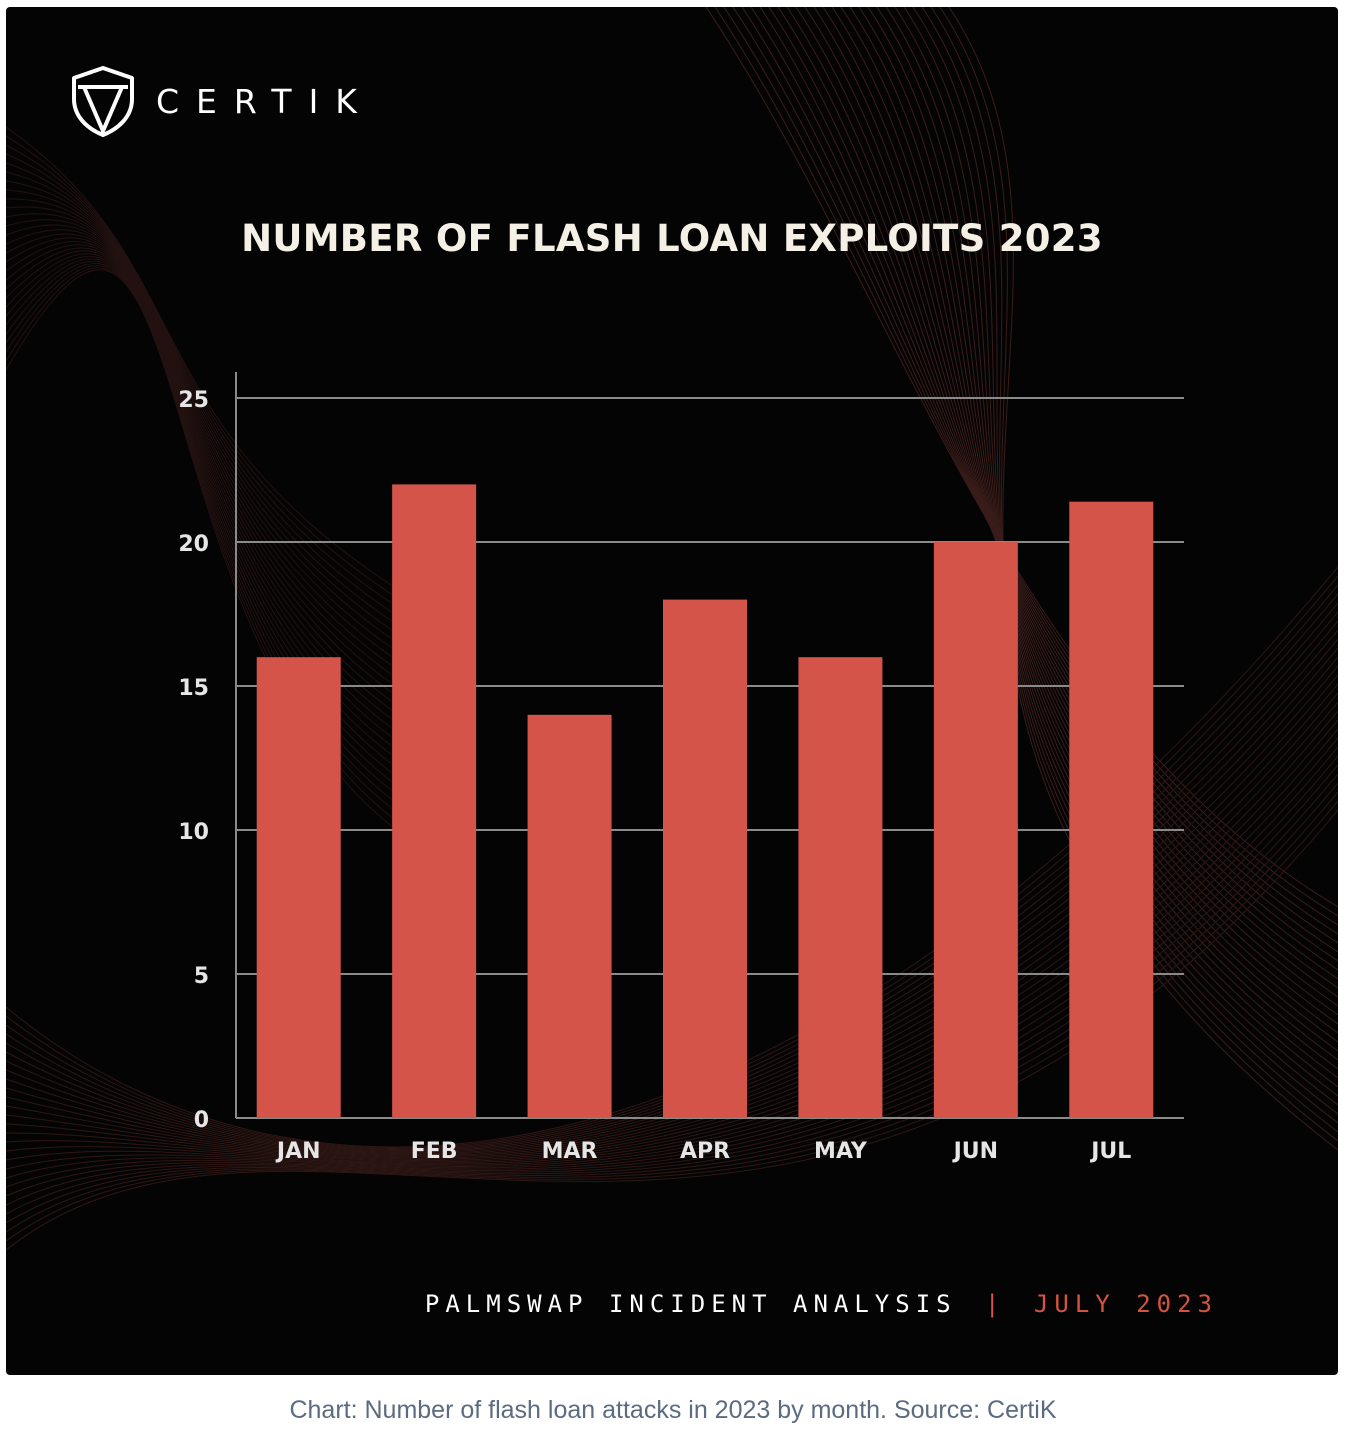  Describe the element at coordinates (1125, 1304) in the screenshot. I see `footer-date: JULY 2023` at that location.